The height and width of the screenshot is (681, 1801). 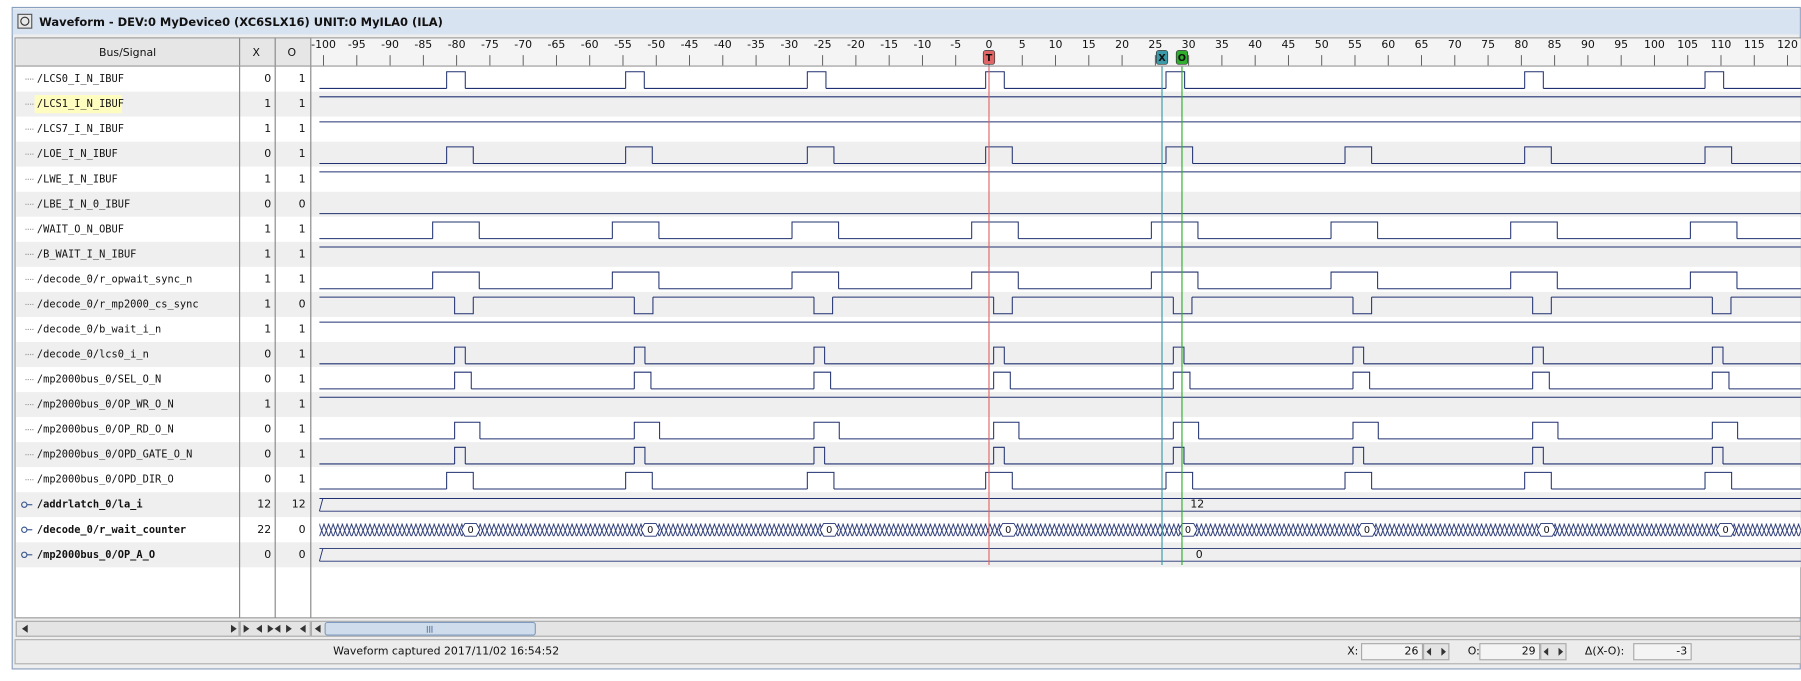 What do you see at coordinates (127, 628) in the screenshot?
I see `signal-scrollbar` at bounding box center [127, 628].